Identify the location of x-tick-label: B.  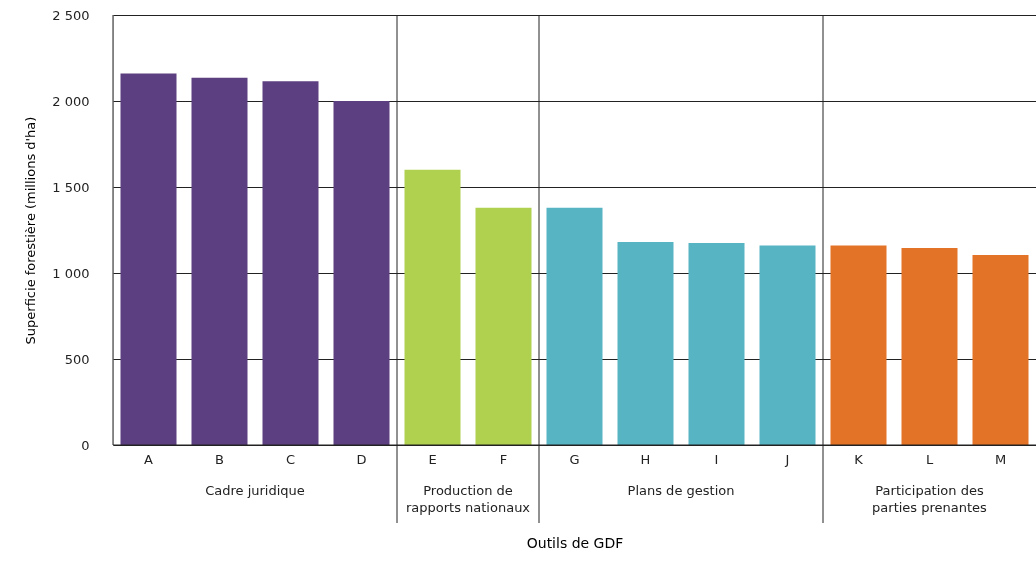
(219, 459).